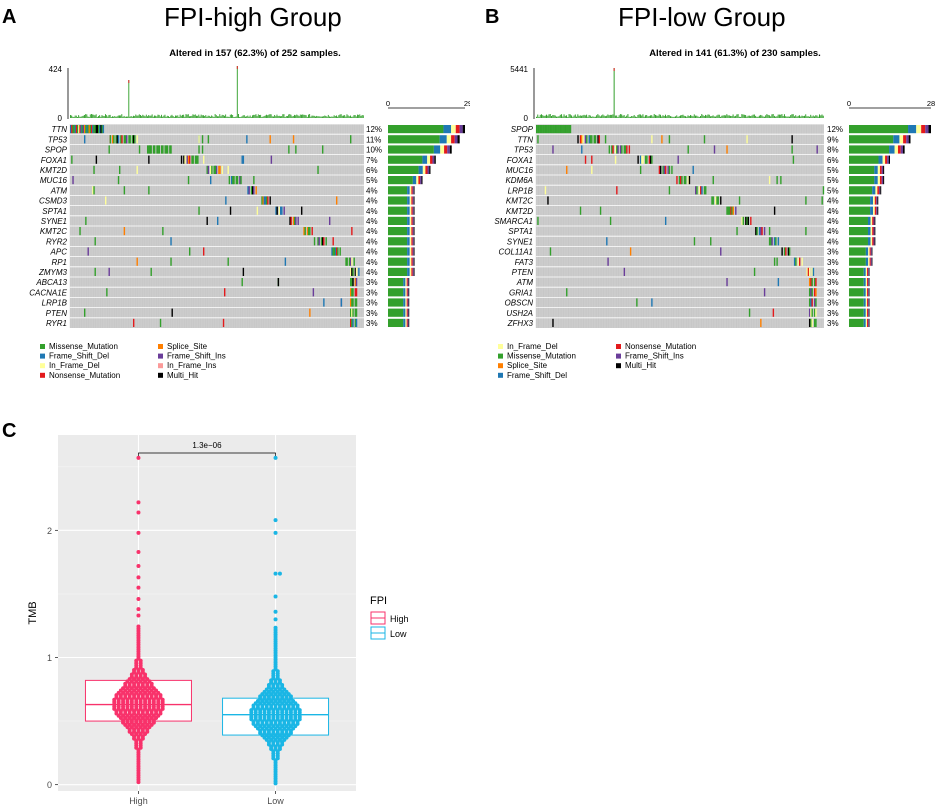 The image size is (941, 809). What do you see at coordinates (51, 282) in the screenshot?
I see `gene-label-abca13: ABCA13` at bounding box center [51, 282].